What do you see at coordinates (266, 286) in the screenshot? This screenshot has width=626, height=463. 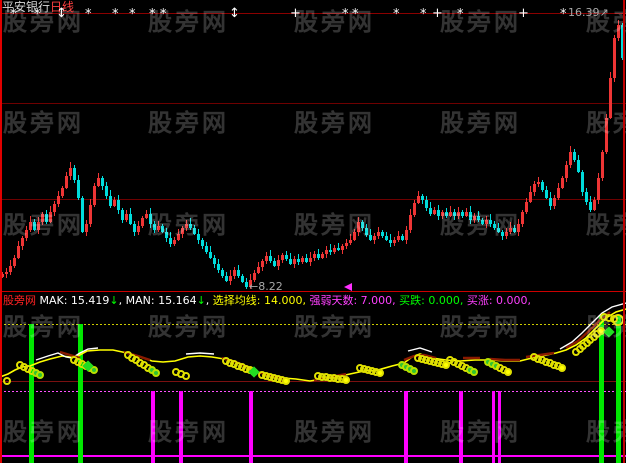 I see `low-price-label: ←8.22` at bounding box center [266, 286].